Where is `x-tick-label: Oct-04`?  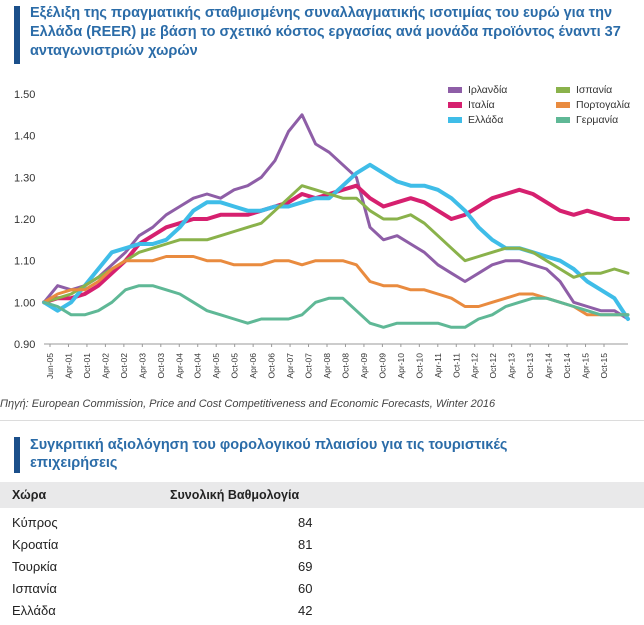 x-tick-label: Oct-04 is located at coordinates (198, 366).